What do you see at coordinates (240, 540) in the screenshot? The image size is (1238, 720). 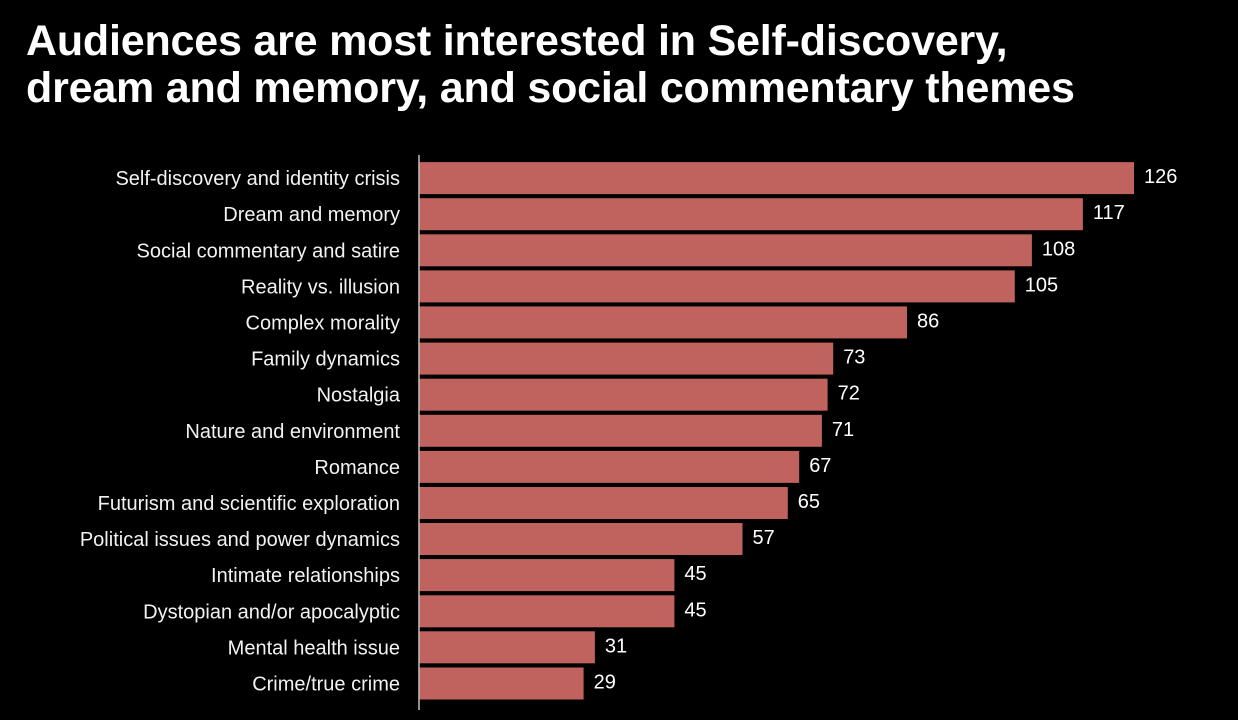 I see `category-label: Political issues and power dynamics` at bounding box center [240, 540].